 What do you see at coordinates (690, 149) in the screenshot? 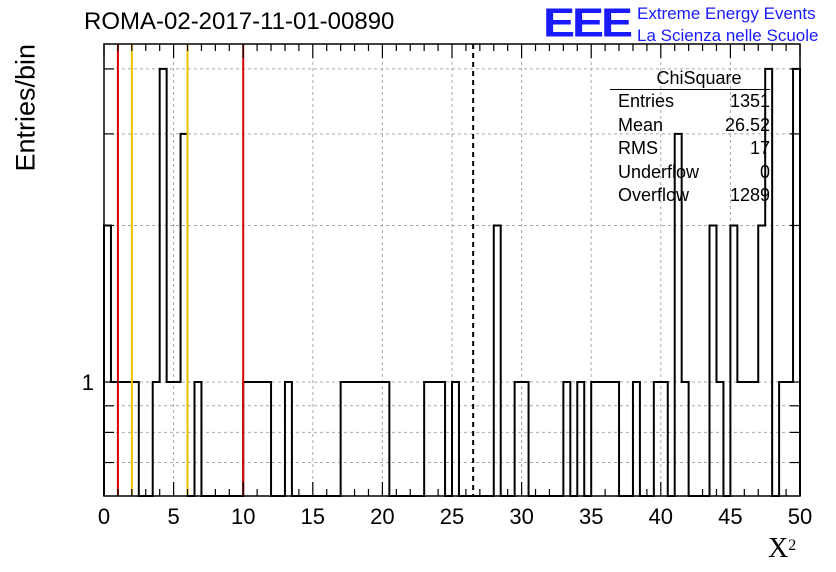
I see `stats-row-rms: RMS 17` at bounding box center [690, 149].